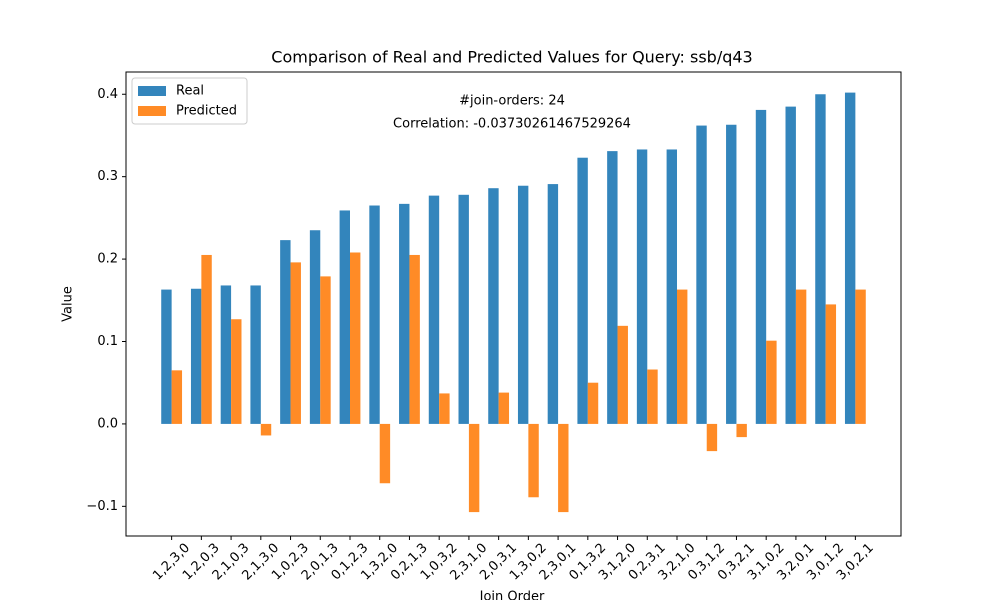  I want to click on annotation: #join-orders: 24, so click(512, 101).